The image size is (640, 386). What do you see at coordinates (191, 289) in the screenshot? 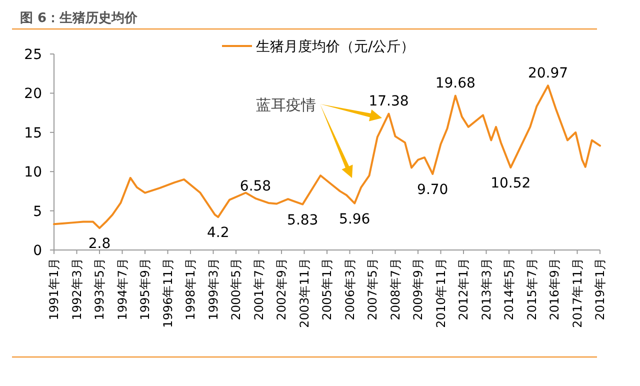
I see `x-tick-label: 1998年1月` at bounding box center [191, 289].